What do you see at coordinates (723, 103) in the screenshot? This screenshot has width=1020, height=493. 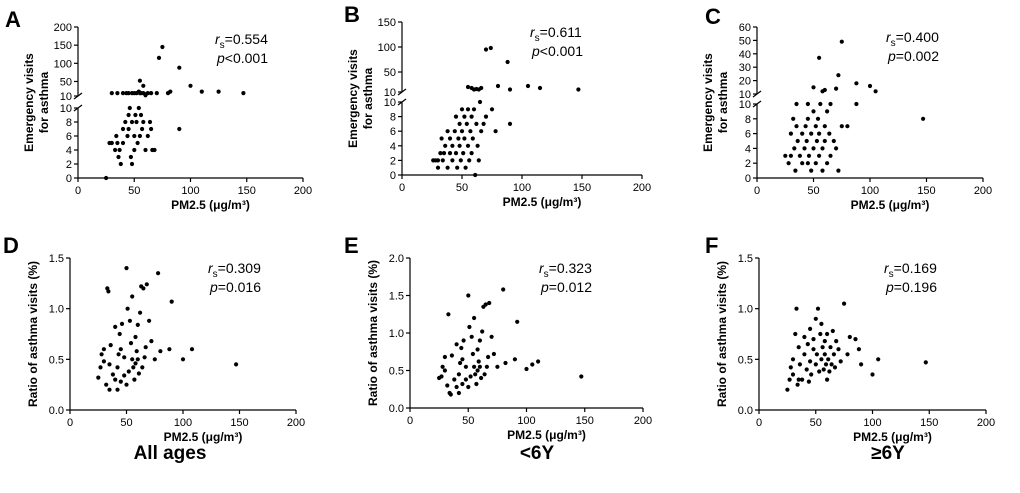 I see `y-axis-title-line: for asthma` at bounding box center [723, 103].